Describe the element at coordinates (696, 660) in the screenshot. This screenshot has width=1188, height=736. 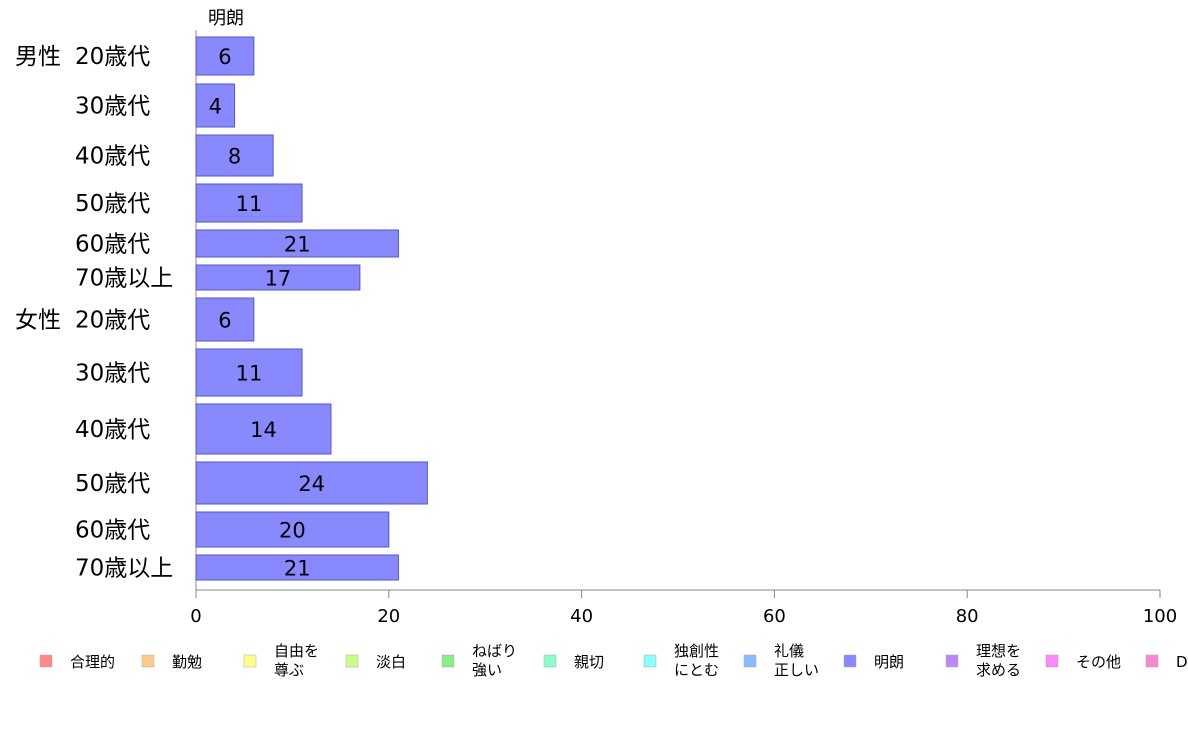
I see `legend-label: 独創性にとむ` at that location.